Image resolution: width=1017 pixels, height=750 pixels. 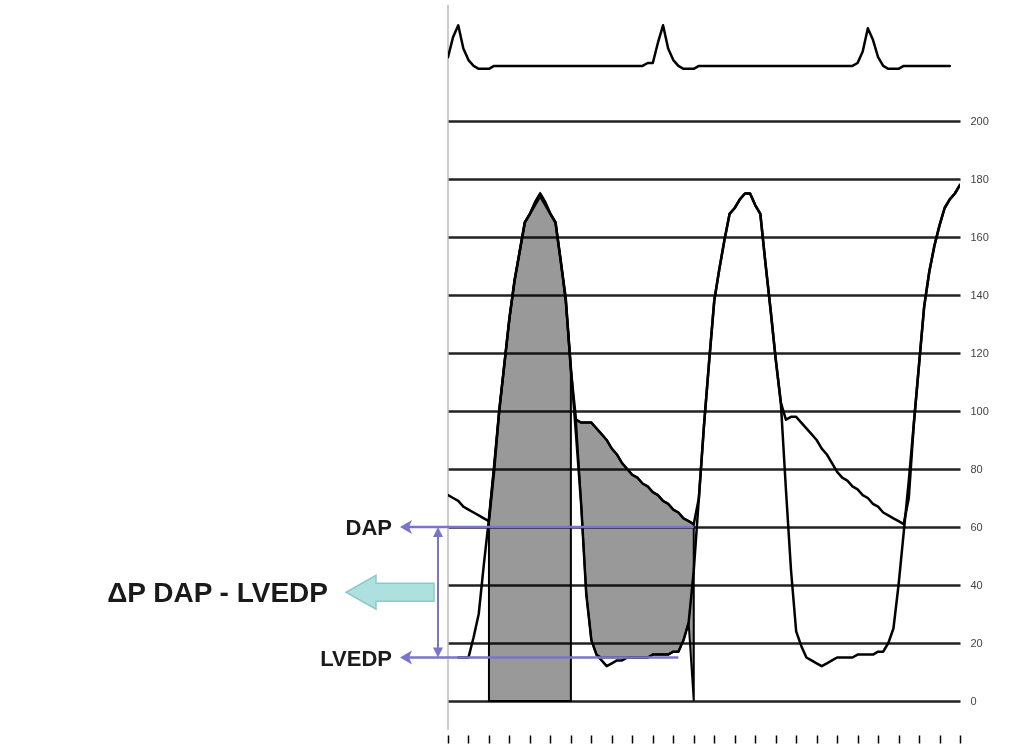 I want to click on y-tick-label: 60, so click(x=976, y=526).